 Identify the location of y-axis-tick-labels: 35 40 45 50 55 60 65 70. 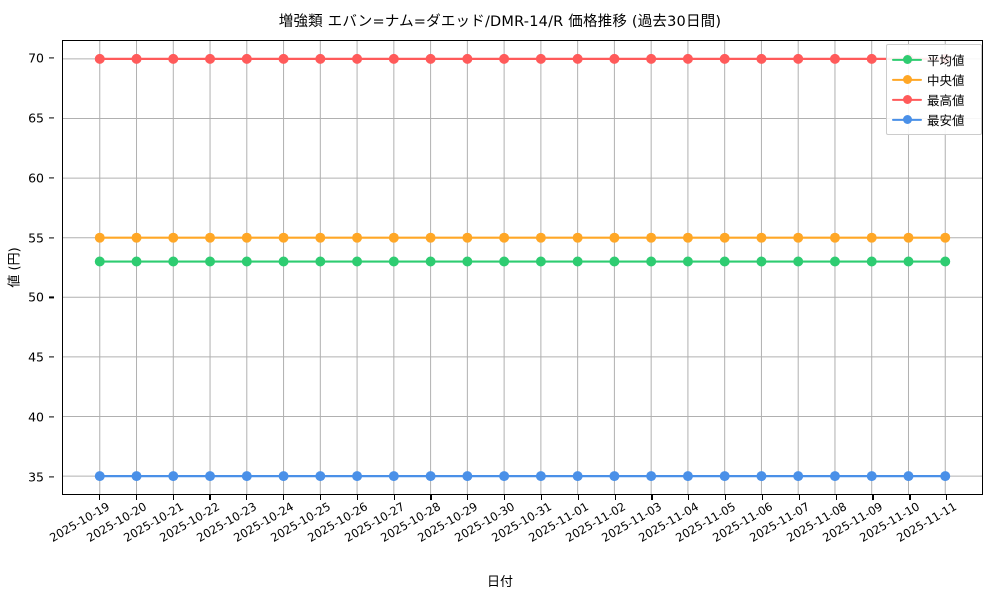
(27, 267).